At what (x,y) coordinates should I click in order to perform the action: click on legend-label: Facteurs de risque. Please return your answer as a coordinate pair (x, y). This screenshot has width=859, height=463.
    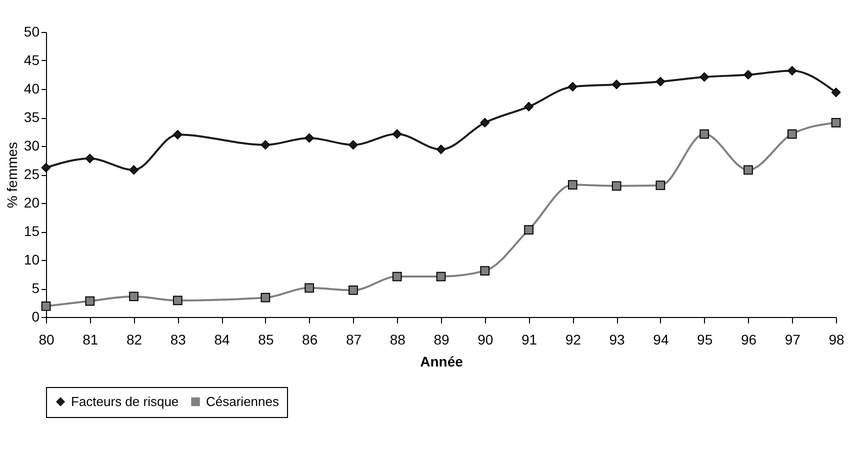
    Looking at the image, I should click on (125, 401).